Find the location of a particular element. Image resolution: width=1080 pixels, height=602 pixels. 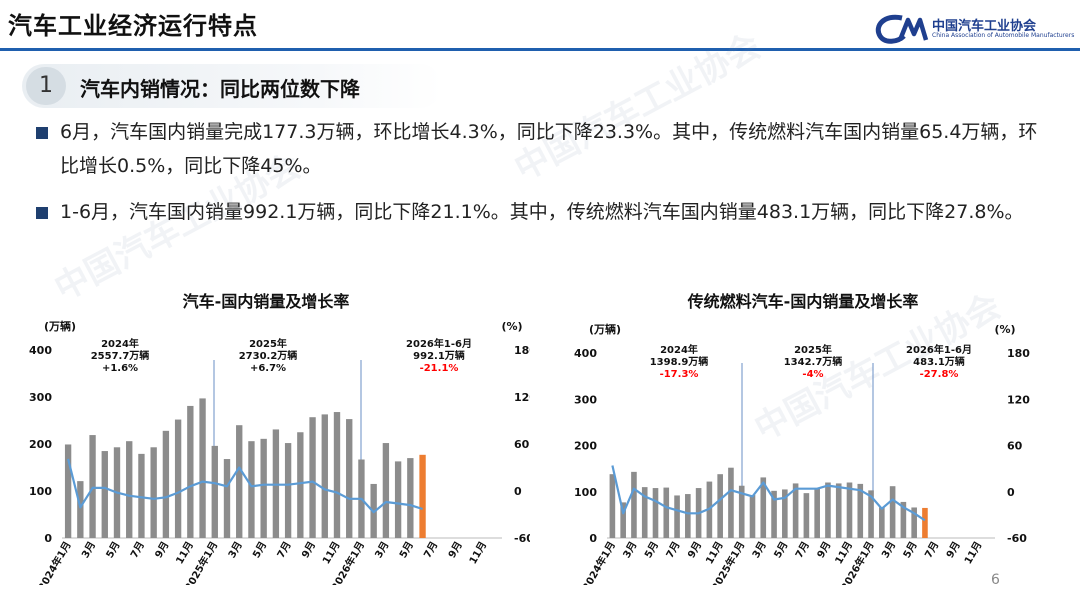

section-number-badge is located at coordinates (46, 86).